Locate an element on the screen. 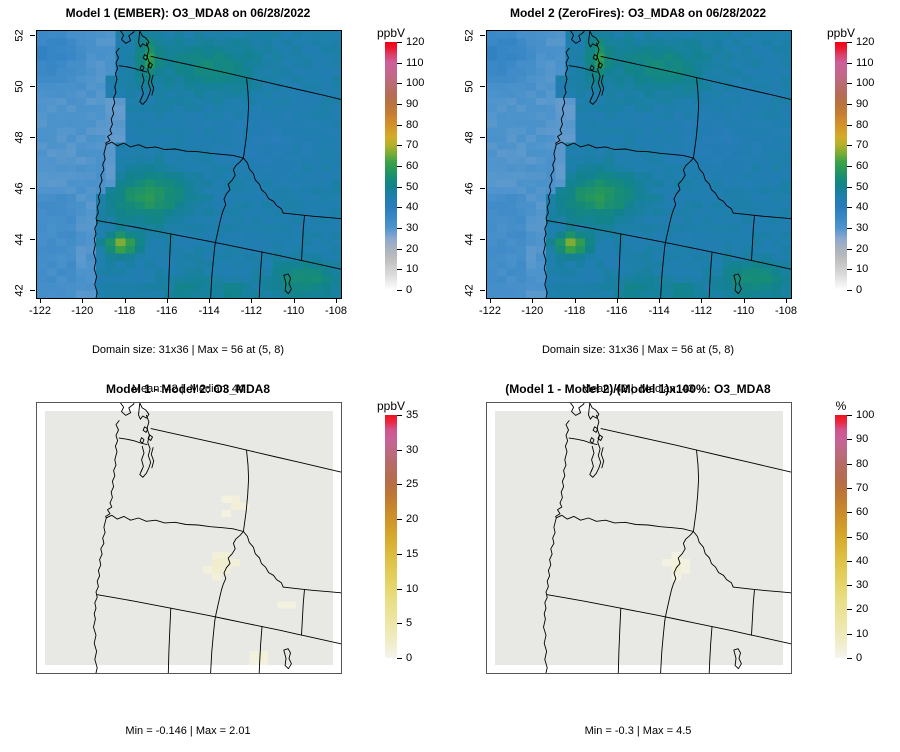  colorbar-tick-label: 110 is located at coordinates (415, 62).